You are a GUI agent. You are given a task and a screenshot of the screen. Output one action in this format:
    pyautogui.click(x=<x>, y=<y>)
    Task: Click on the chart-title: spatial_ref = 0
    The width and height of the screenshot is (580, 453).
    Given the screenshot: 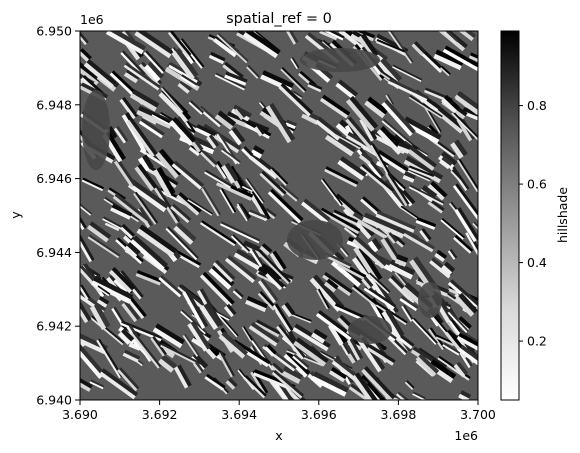 What is the action you would take?
    pyautogui.click(x=279, y=19)
    